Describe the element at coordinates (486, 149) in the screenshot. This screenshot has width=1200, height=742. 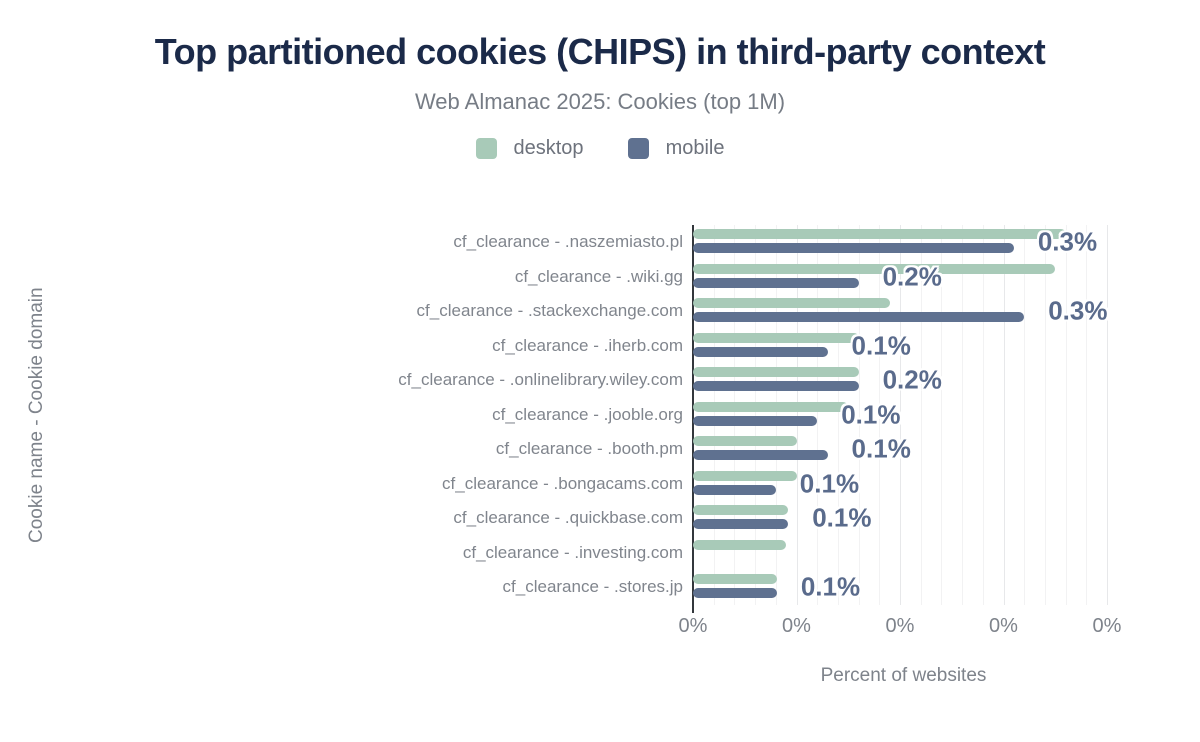
I see `legend-swatch-desktop-icon` at that location.